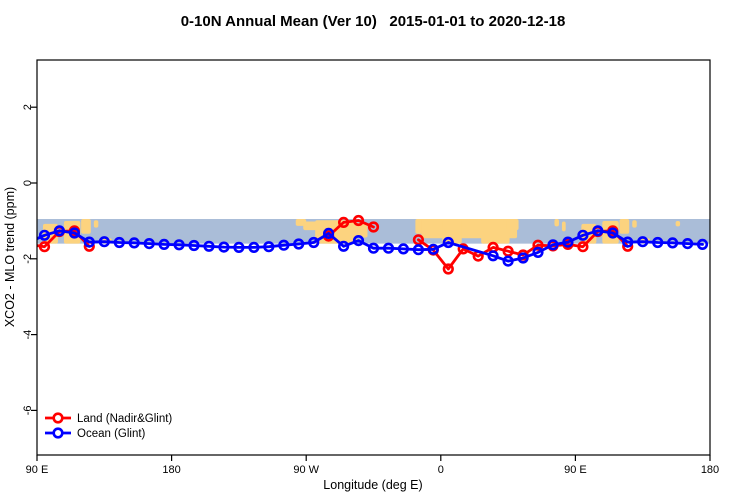  What do you see at coordinates (108, 426) in the screenshot?
I see `legend: Land (Nadir&Glint) Ocean (Glint)` at bounding box center [108, 426].